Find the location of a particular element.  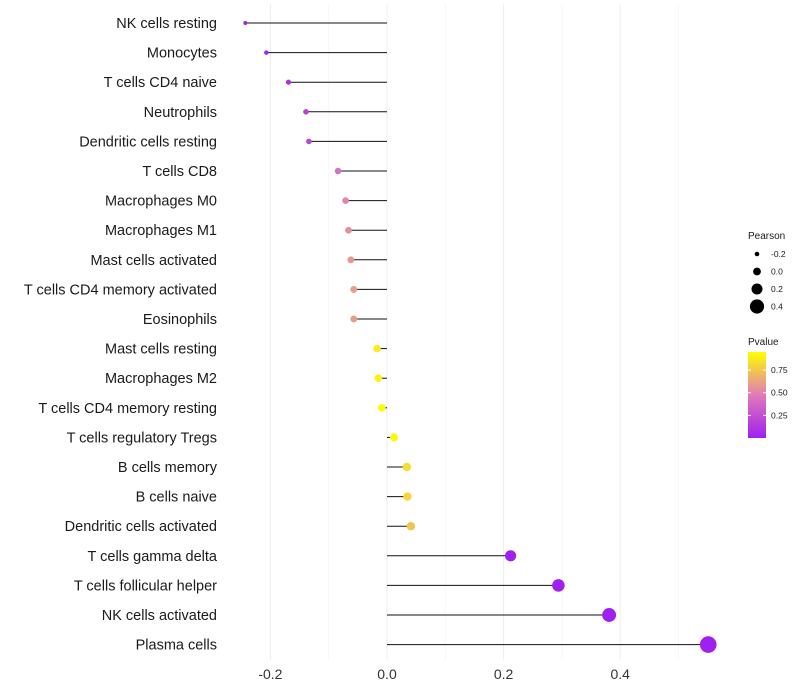

x-tick-label: 0.4 is located at coordinates (620, 674).